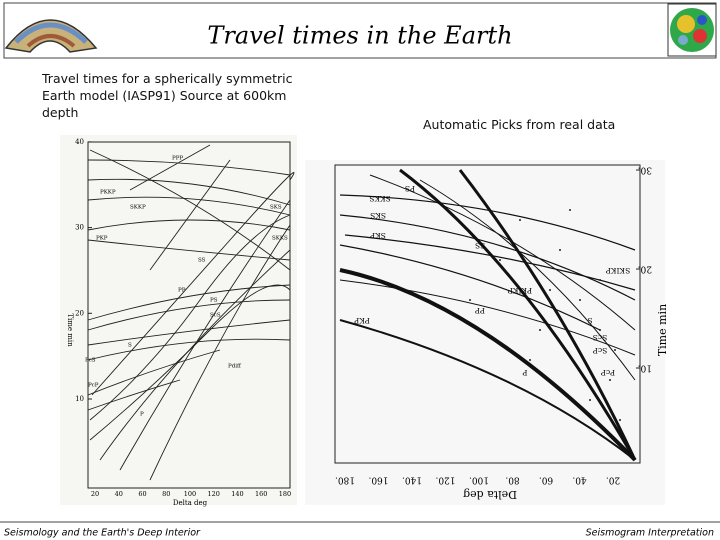  I want to click on x-tick-label: 20., so click(613, 480).